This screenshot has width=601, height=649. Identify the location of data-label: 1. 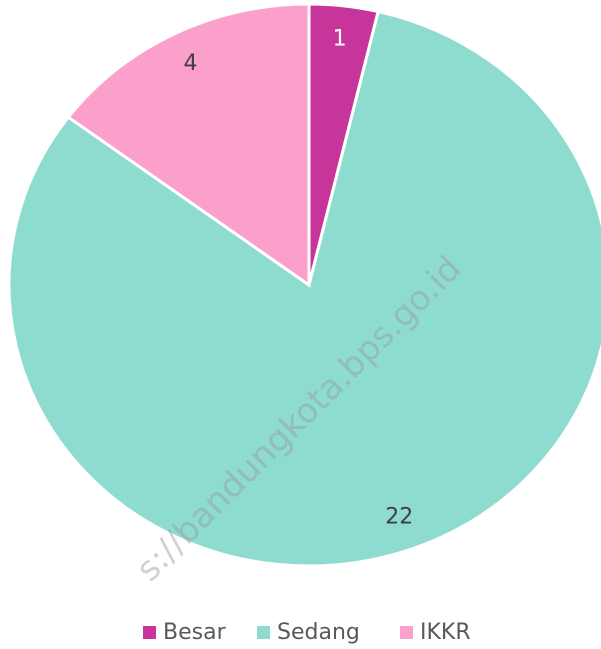
(340, 38).